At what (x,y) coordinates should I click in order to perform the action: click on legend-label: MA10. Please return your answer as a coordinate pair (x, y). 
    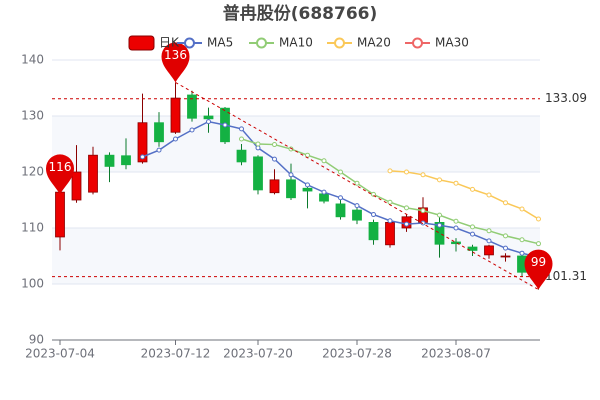
    Looking at the image, I should click on (296, 43).